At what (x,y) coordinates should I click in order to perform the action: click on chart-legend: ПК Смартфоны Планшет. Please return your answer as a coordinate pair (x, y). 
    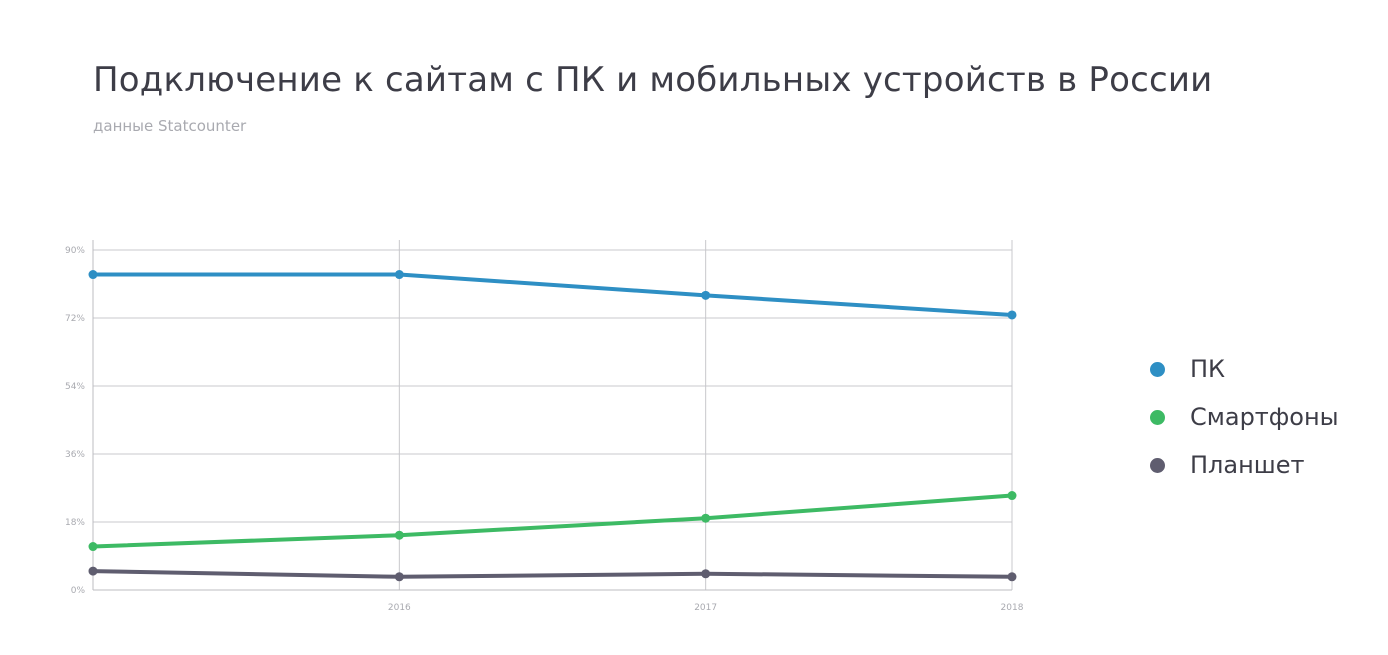
    Looking at the image, I should click on (1244, 417).